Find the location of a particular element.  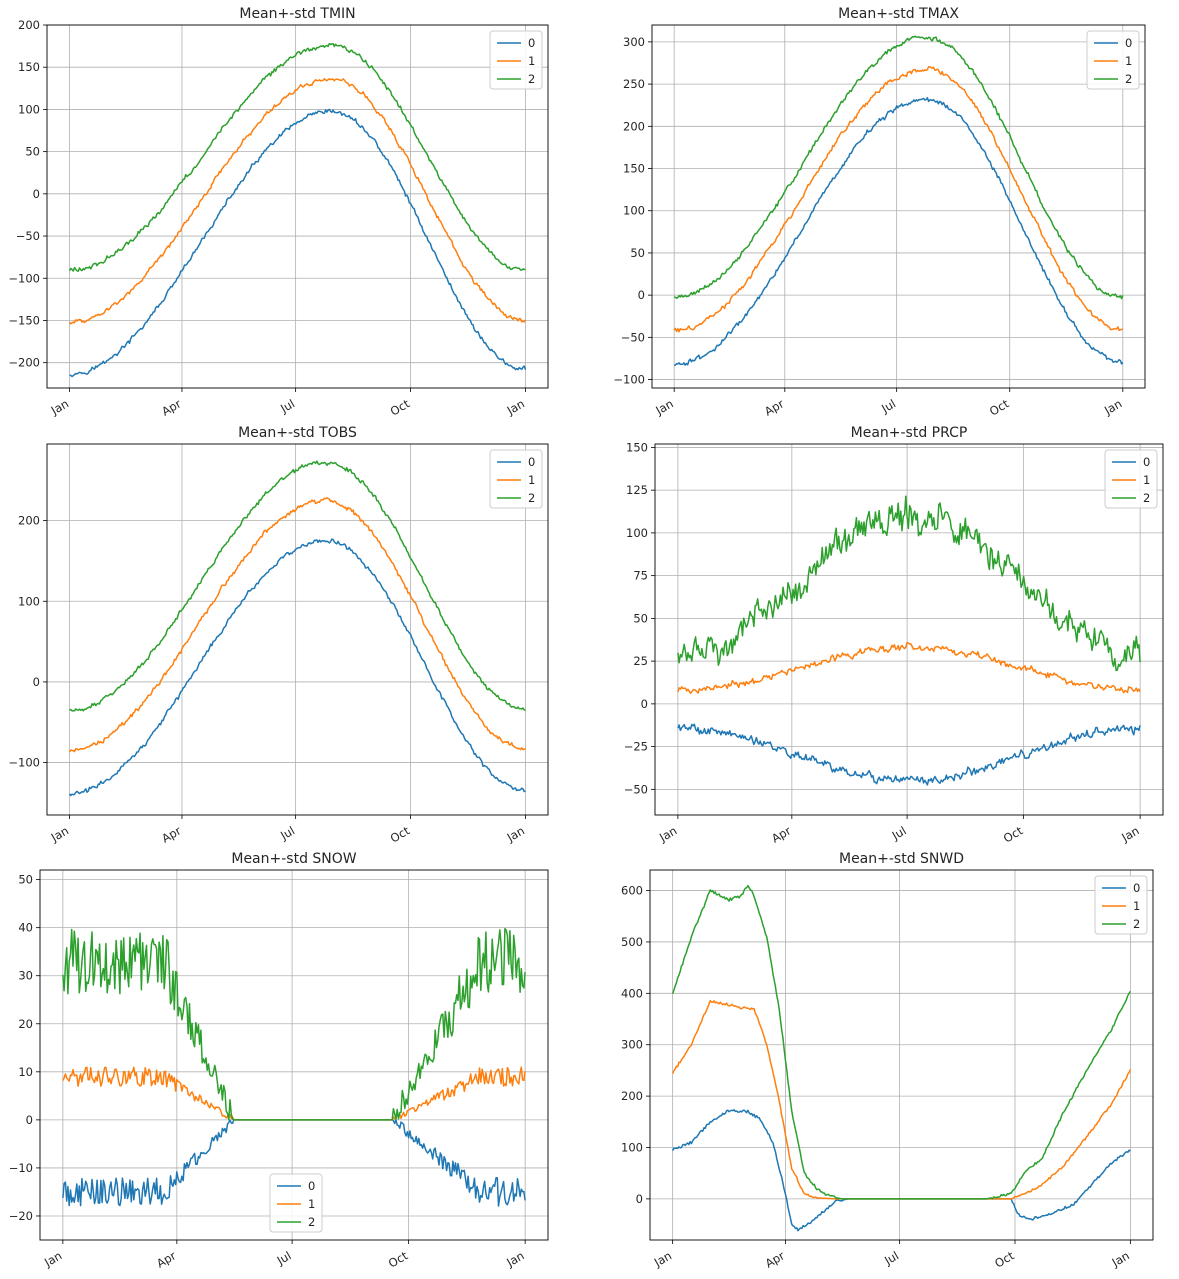

y-tick-label: 75 is located at coordinates (640, 576).